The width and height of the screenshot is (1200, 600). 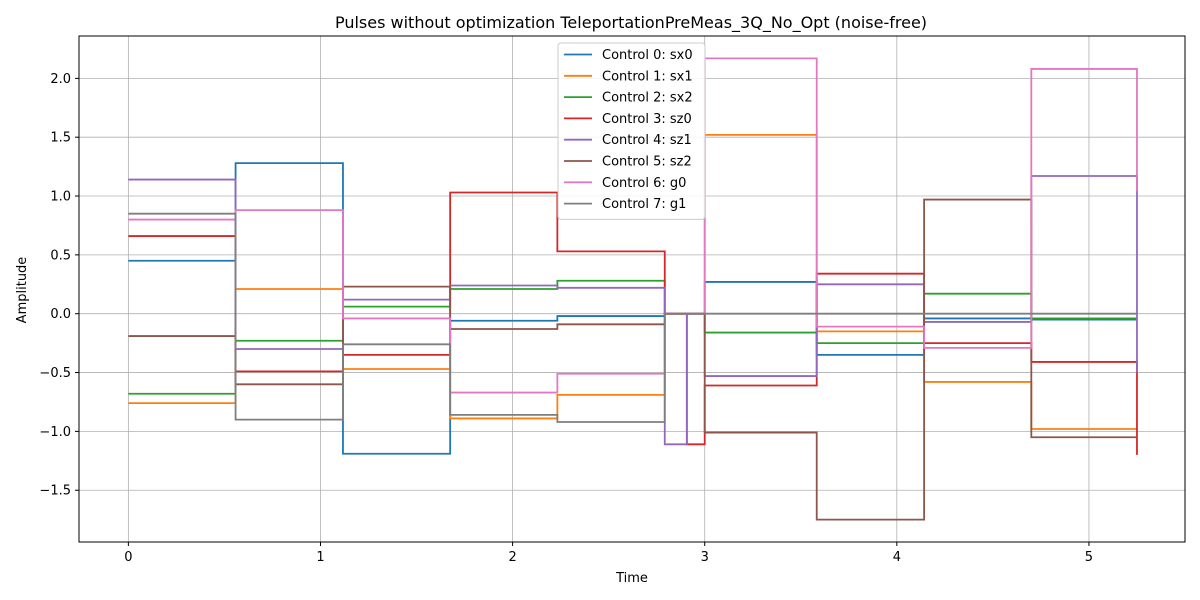 I want to click on y-tick-label: 0.0, so click(x=60, y=314).